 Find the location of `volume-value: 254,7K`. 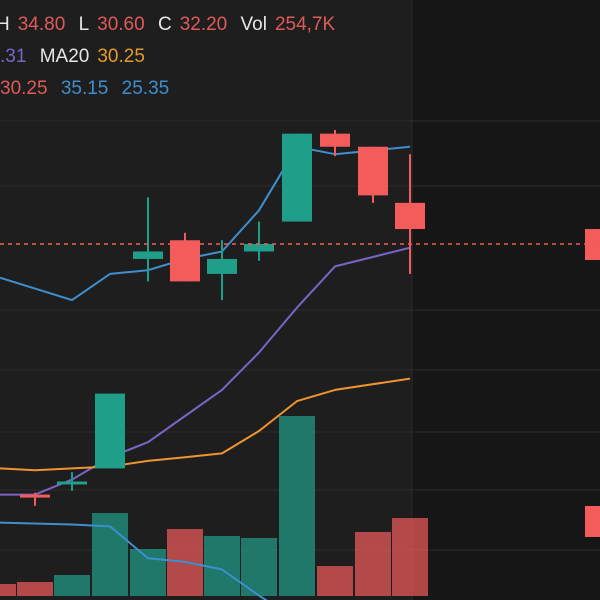

volume-value: 254,7K is located at coordinates (305, 24).